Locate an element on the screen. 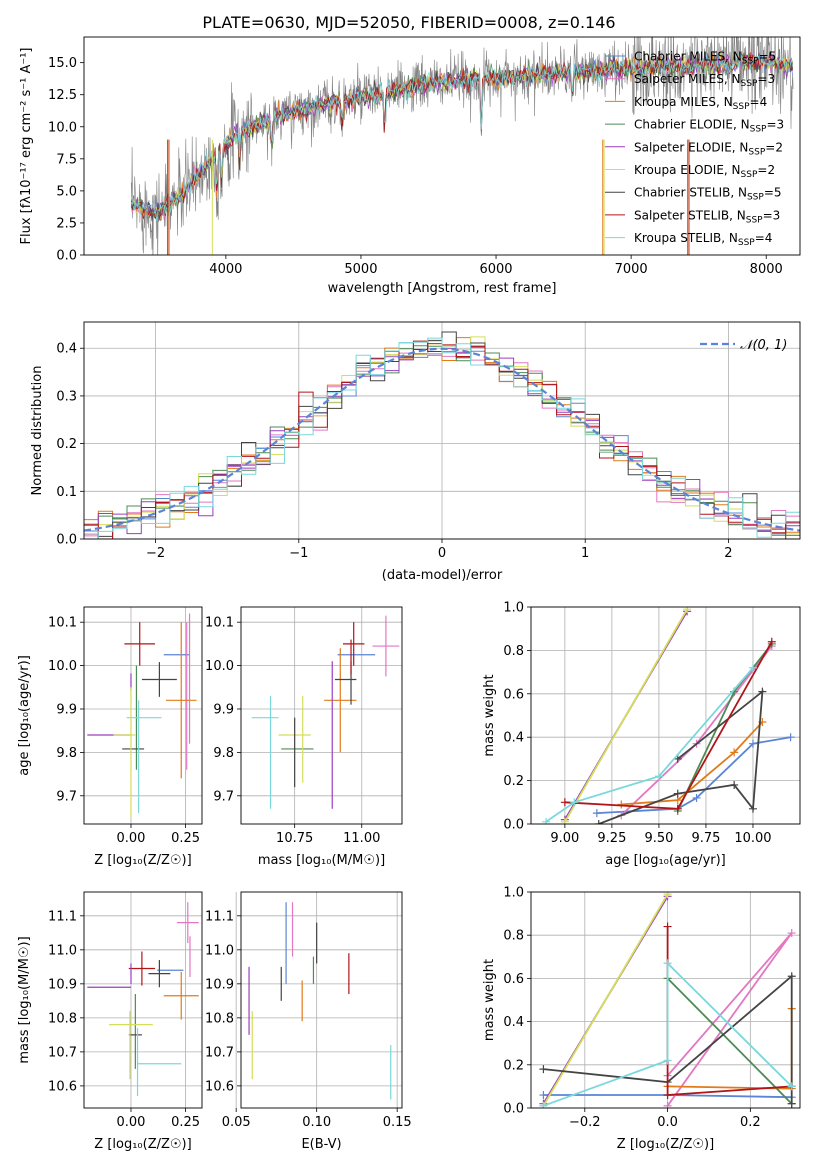  y-axis-label: age [log₁₀(age/yr)] is located at coordinates (24, 715).